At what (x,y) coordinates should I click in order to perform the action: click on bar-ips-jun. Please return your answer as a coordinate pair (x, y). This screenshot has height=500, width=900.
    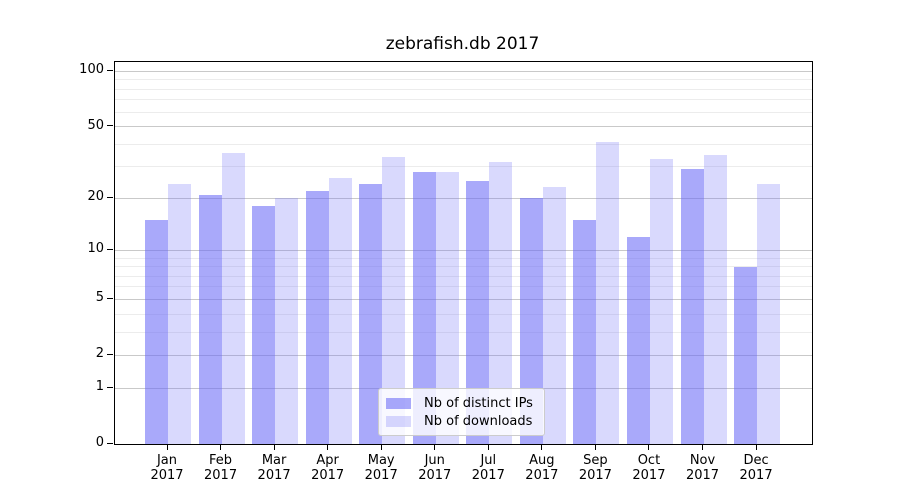
    Looking at the image, I should click on (424, 308).